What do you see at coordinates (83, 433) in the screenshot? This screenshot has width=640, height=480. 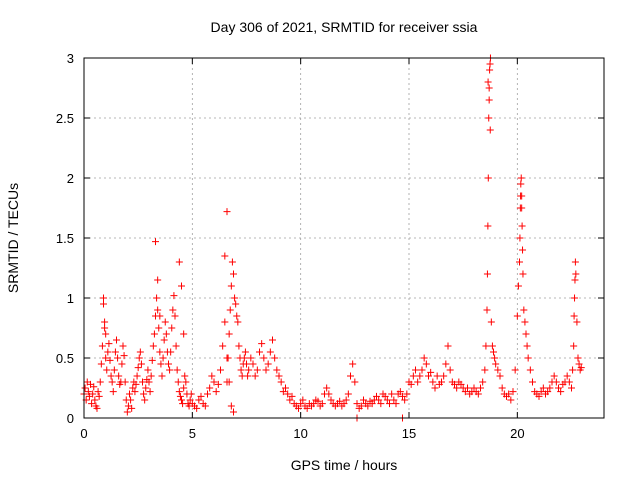 I see `x-tick-label: 0` at bounding box center [83, 433].